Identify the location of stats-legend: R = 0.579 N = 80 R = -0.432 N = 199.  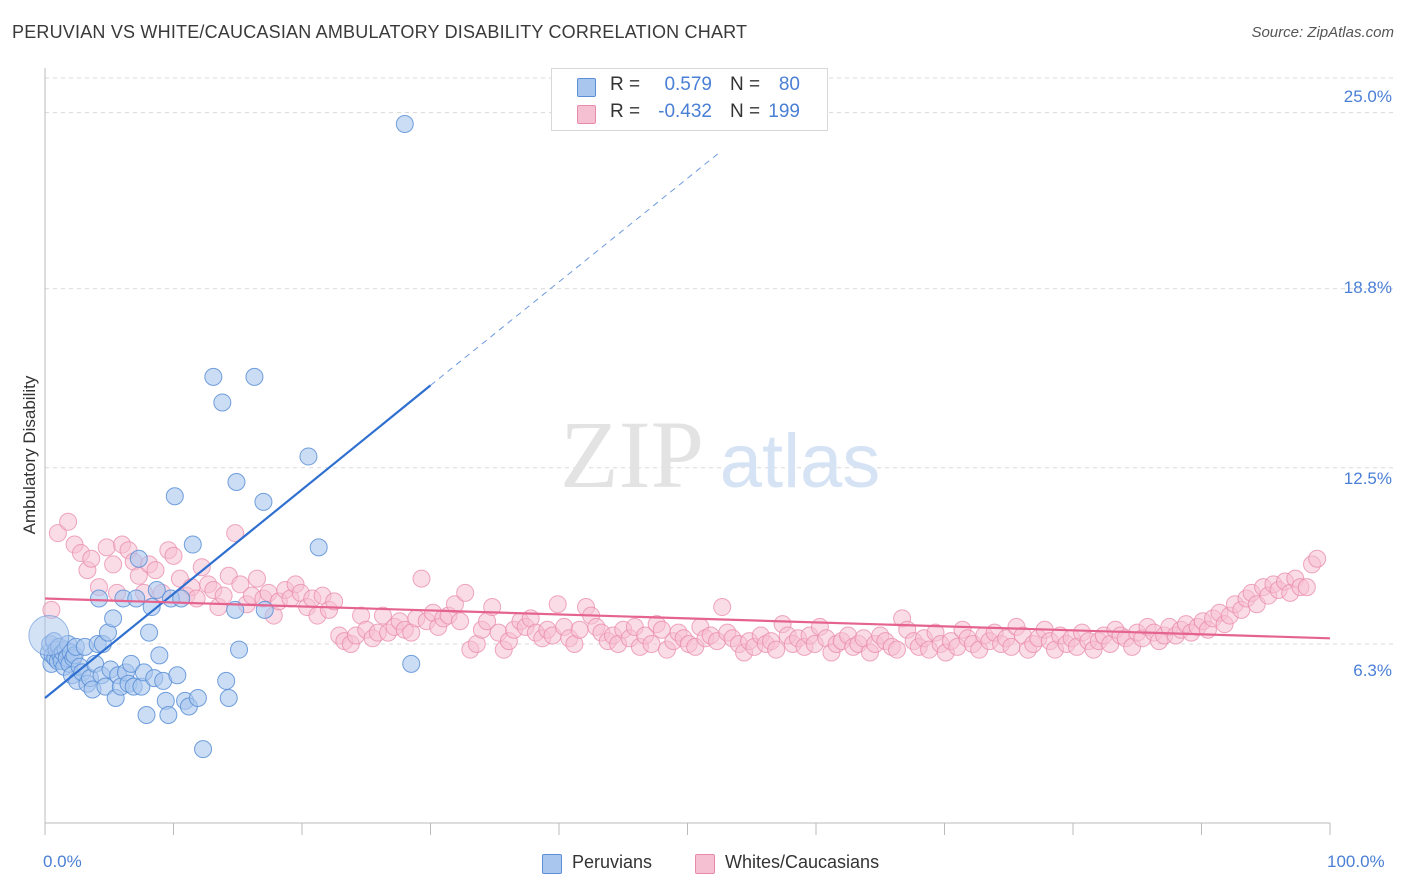
(689, 99).